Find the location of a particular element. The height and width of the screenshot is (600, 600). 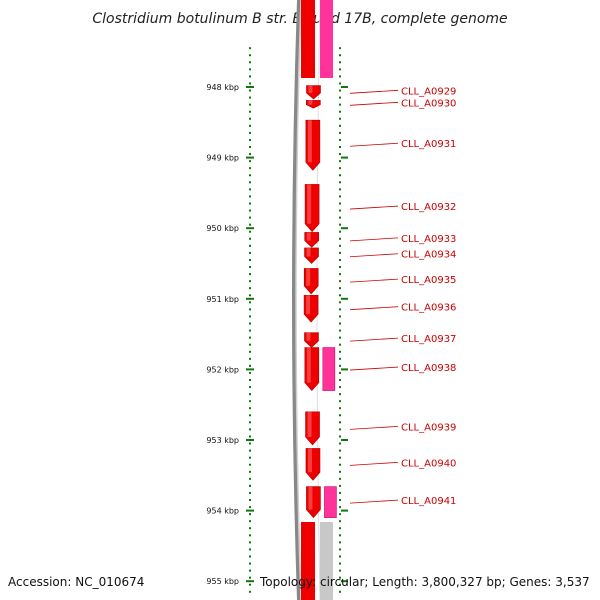

gene-label: CLL_A0938 is located at coordinates (428, 368).